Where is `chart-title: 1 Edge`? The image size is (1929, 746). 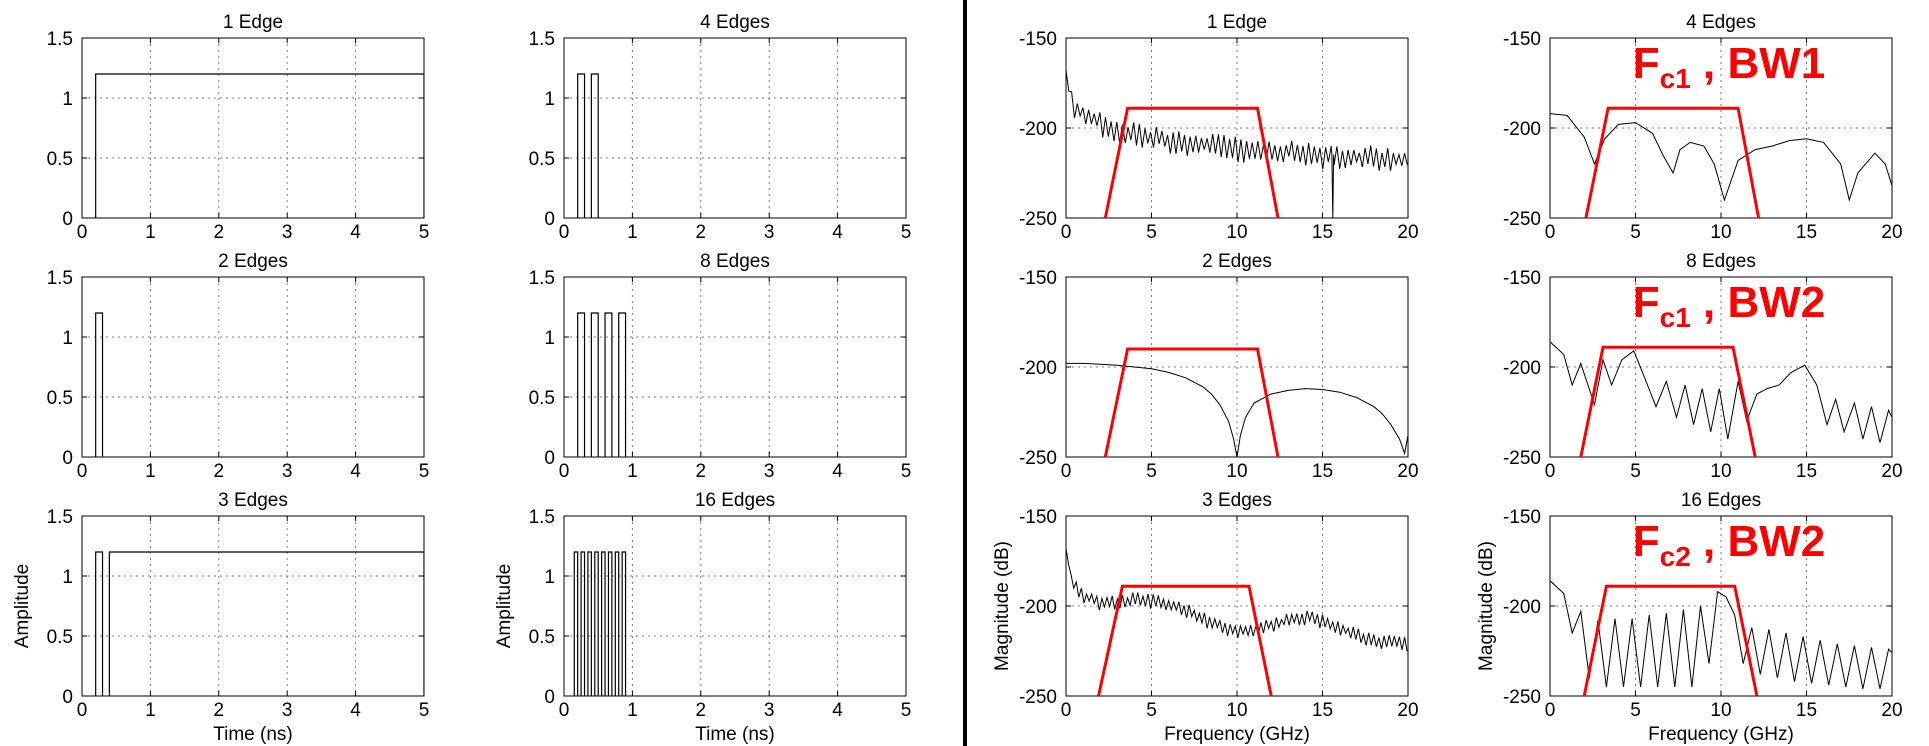 chart-title: 1 Edge is located at coordinates (253, 22).